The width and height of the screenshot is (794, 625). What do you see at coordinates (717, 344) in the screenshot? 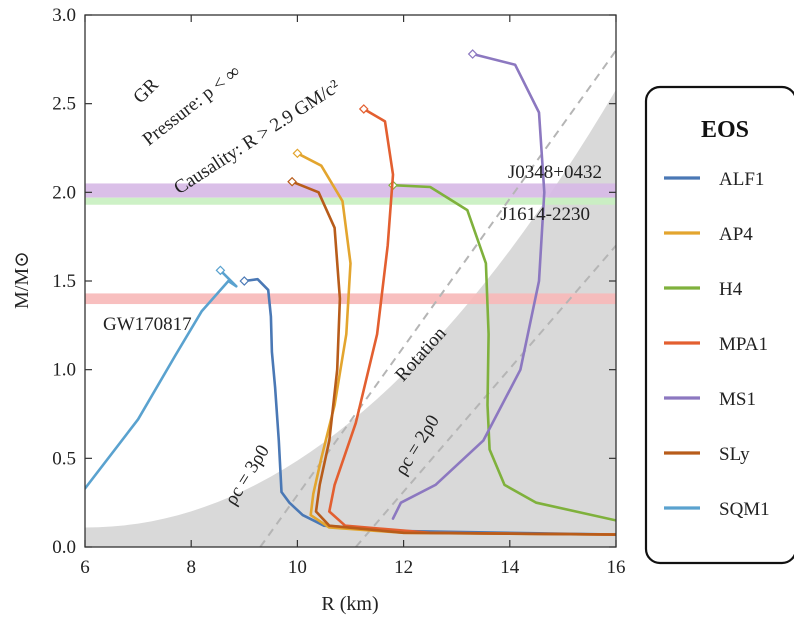
I see `legend-items: ALF1 AP4 H4 MPA1 MS1 SLy SQM1` at bounding box center [717, 344].